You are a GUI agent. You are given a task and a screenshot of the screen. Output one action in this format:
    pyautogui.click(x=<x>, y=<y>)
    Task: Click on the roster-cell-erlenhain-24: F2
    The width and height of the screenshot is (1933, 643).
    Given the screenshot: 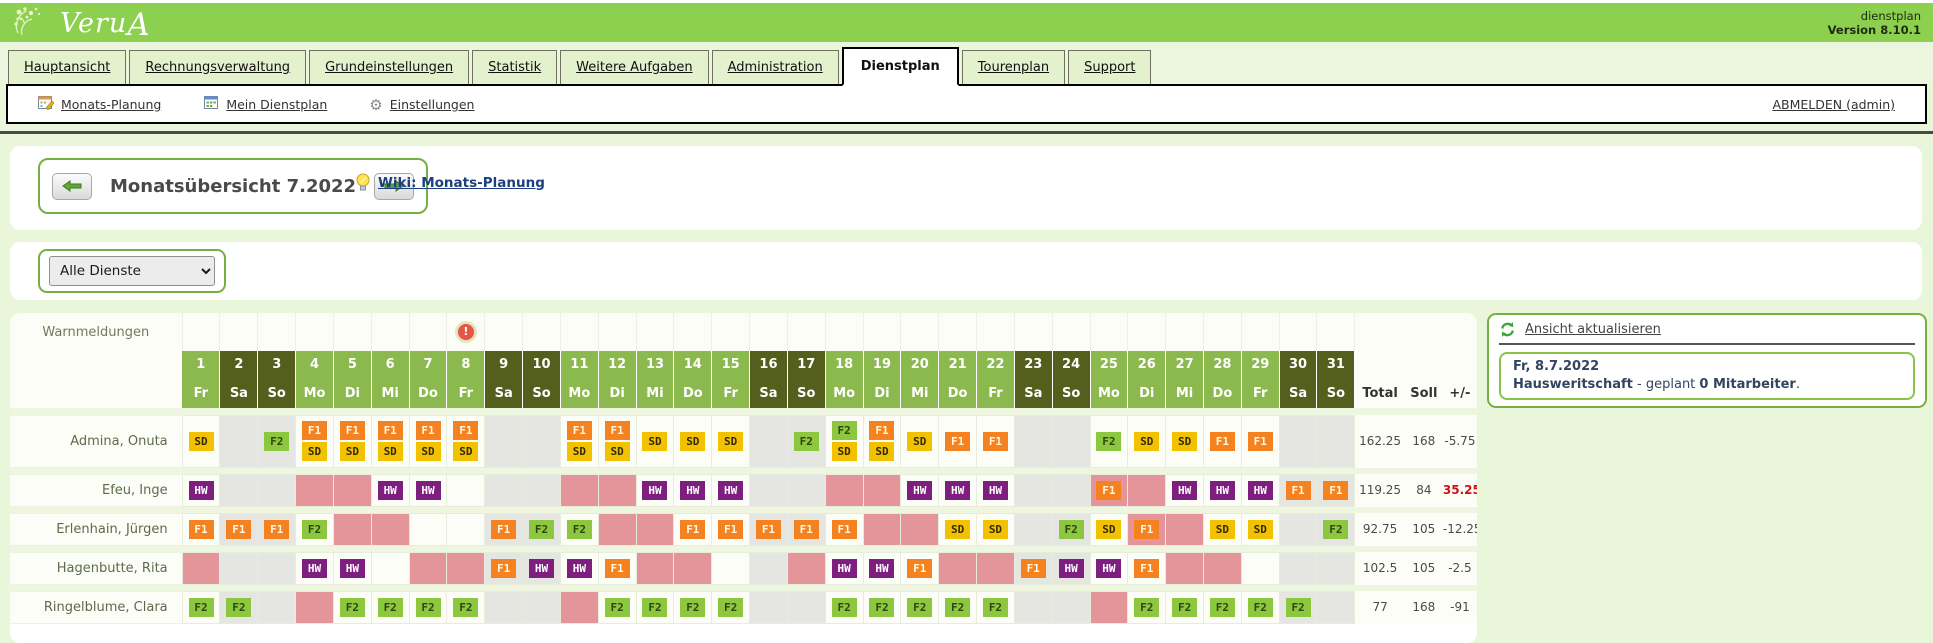 What is the action you would take?
    pyautogui.click(x=1071, y=529)
    